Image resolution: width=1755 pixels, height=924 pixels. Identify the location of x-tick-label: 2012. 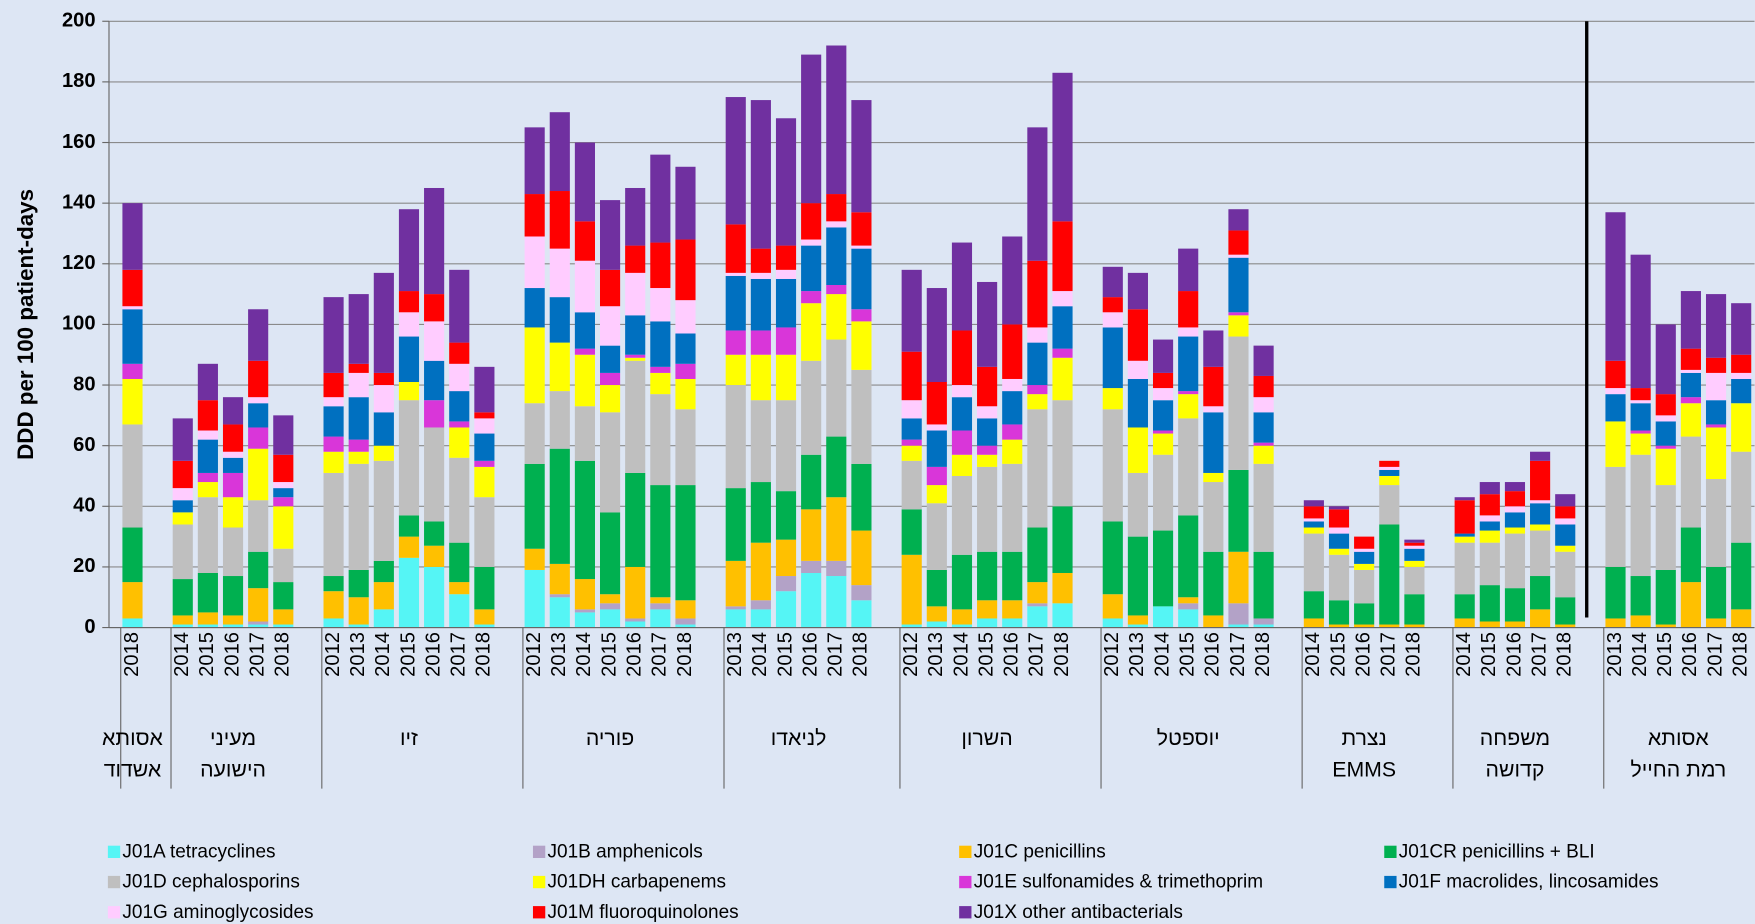
(911, 654).